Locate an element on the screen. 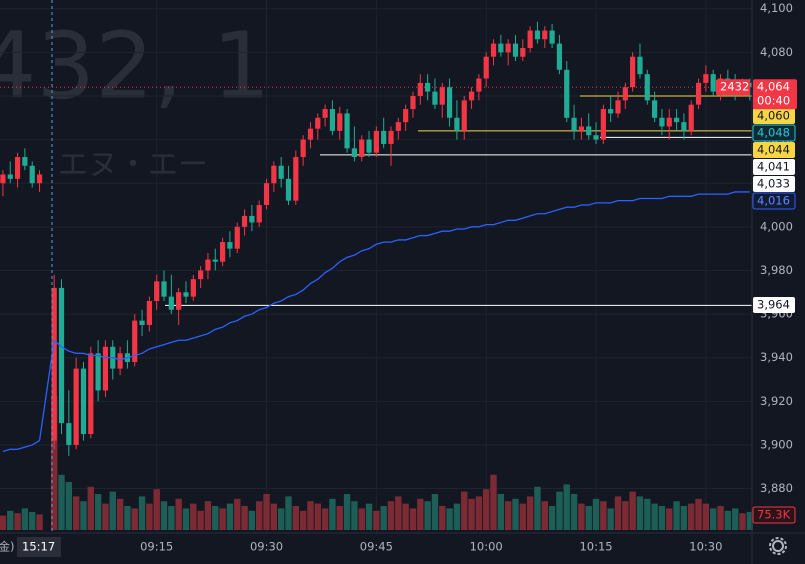 The width and height of the screenshot is (805, 564). y-tick-label: 3,920 is located at coordinates (776, 401).